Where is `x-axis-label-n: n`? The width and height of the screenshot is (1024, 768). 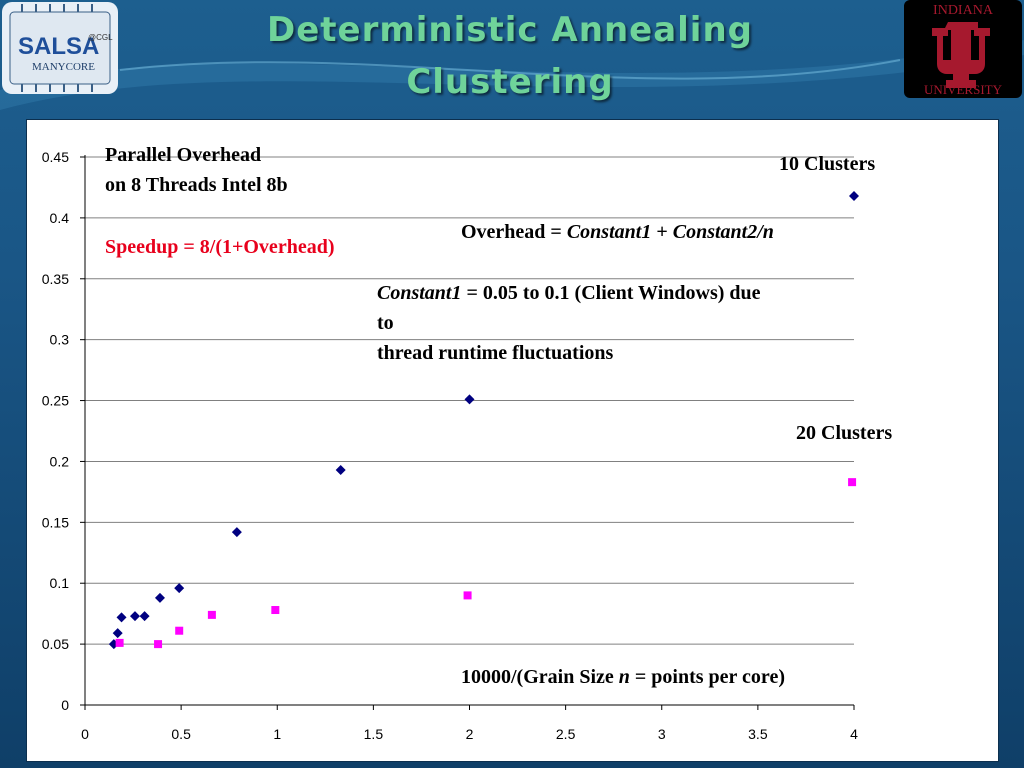 x-axis-label-n: n is located at coordinates (624, 677).